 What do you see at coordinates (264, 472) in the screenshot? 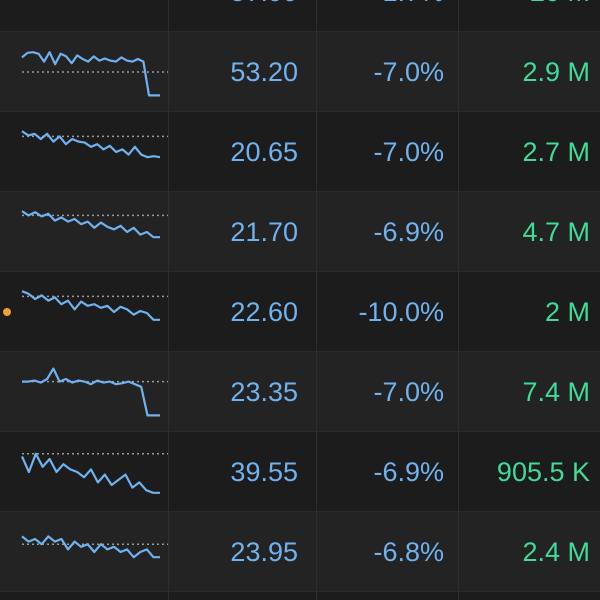
I see `price-cell: 39.55` at bounding box center [264, 472].